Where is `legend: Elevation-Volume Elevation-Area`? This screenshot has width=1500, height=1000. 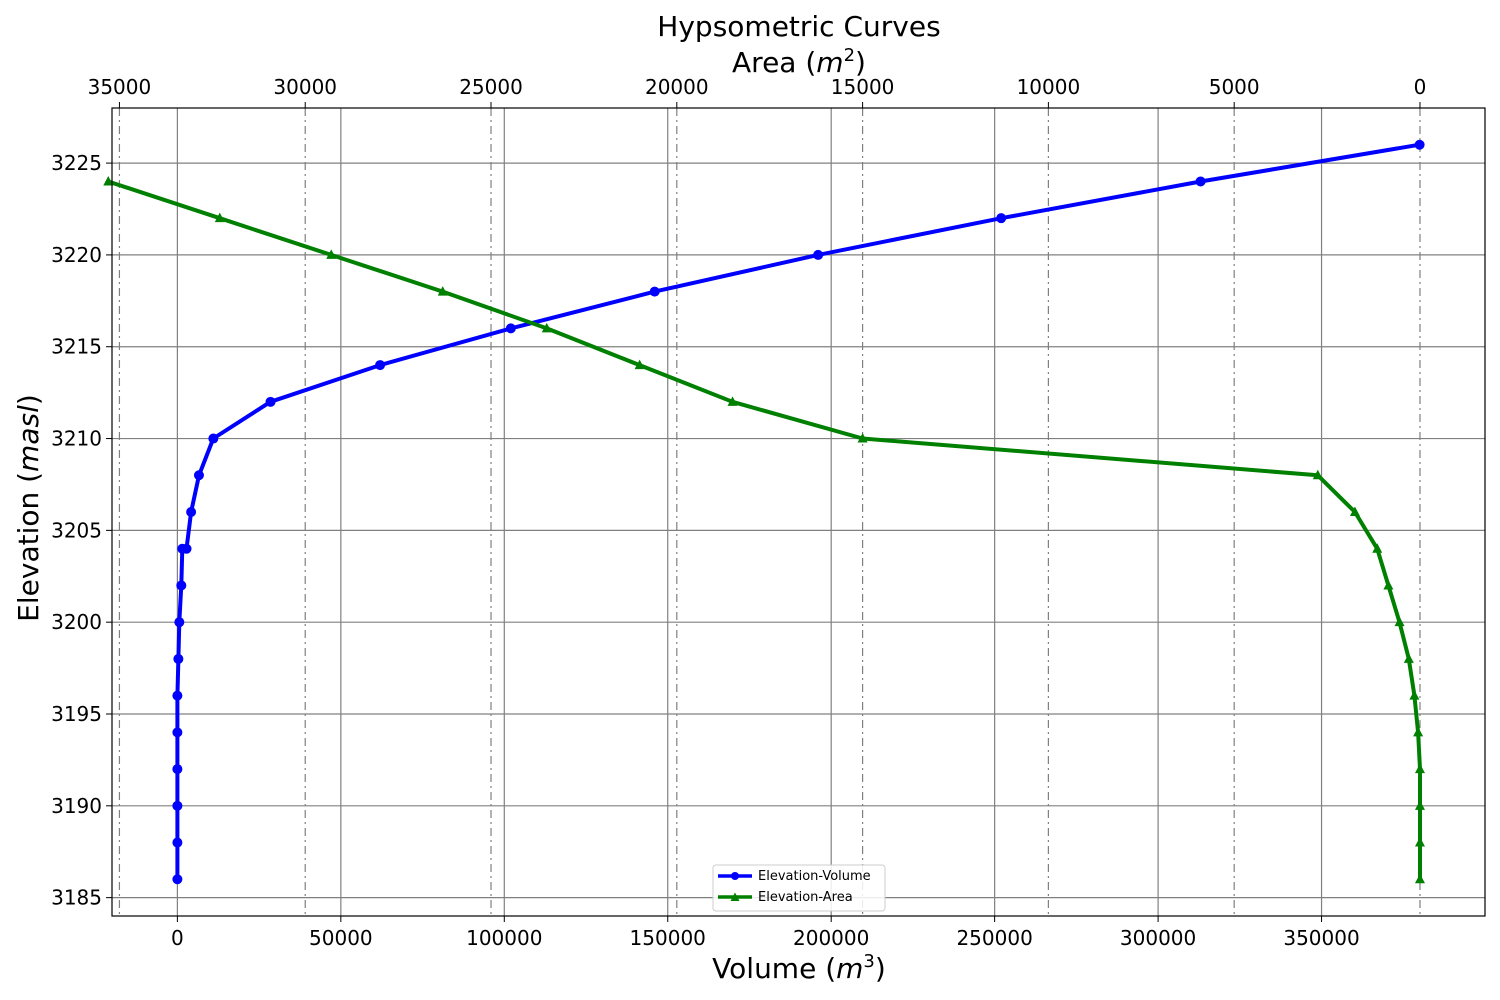
legend: Elevation-Volume Elevation-Area is located at coordinates (799, 888).